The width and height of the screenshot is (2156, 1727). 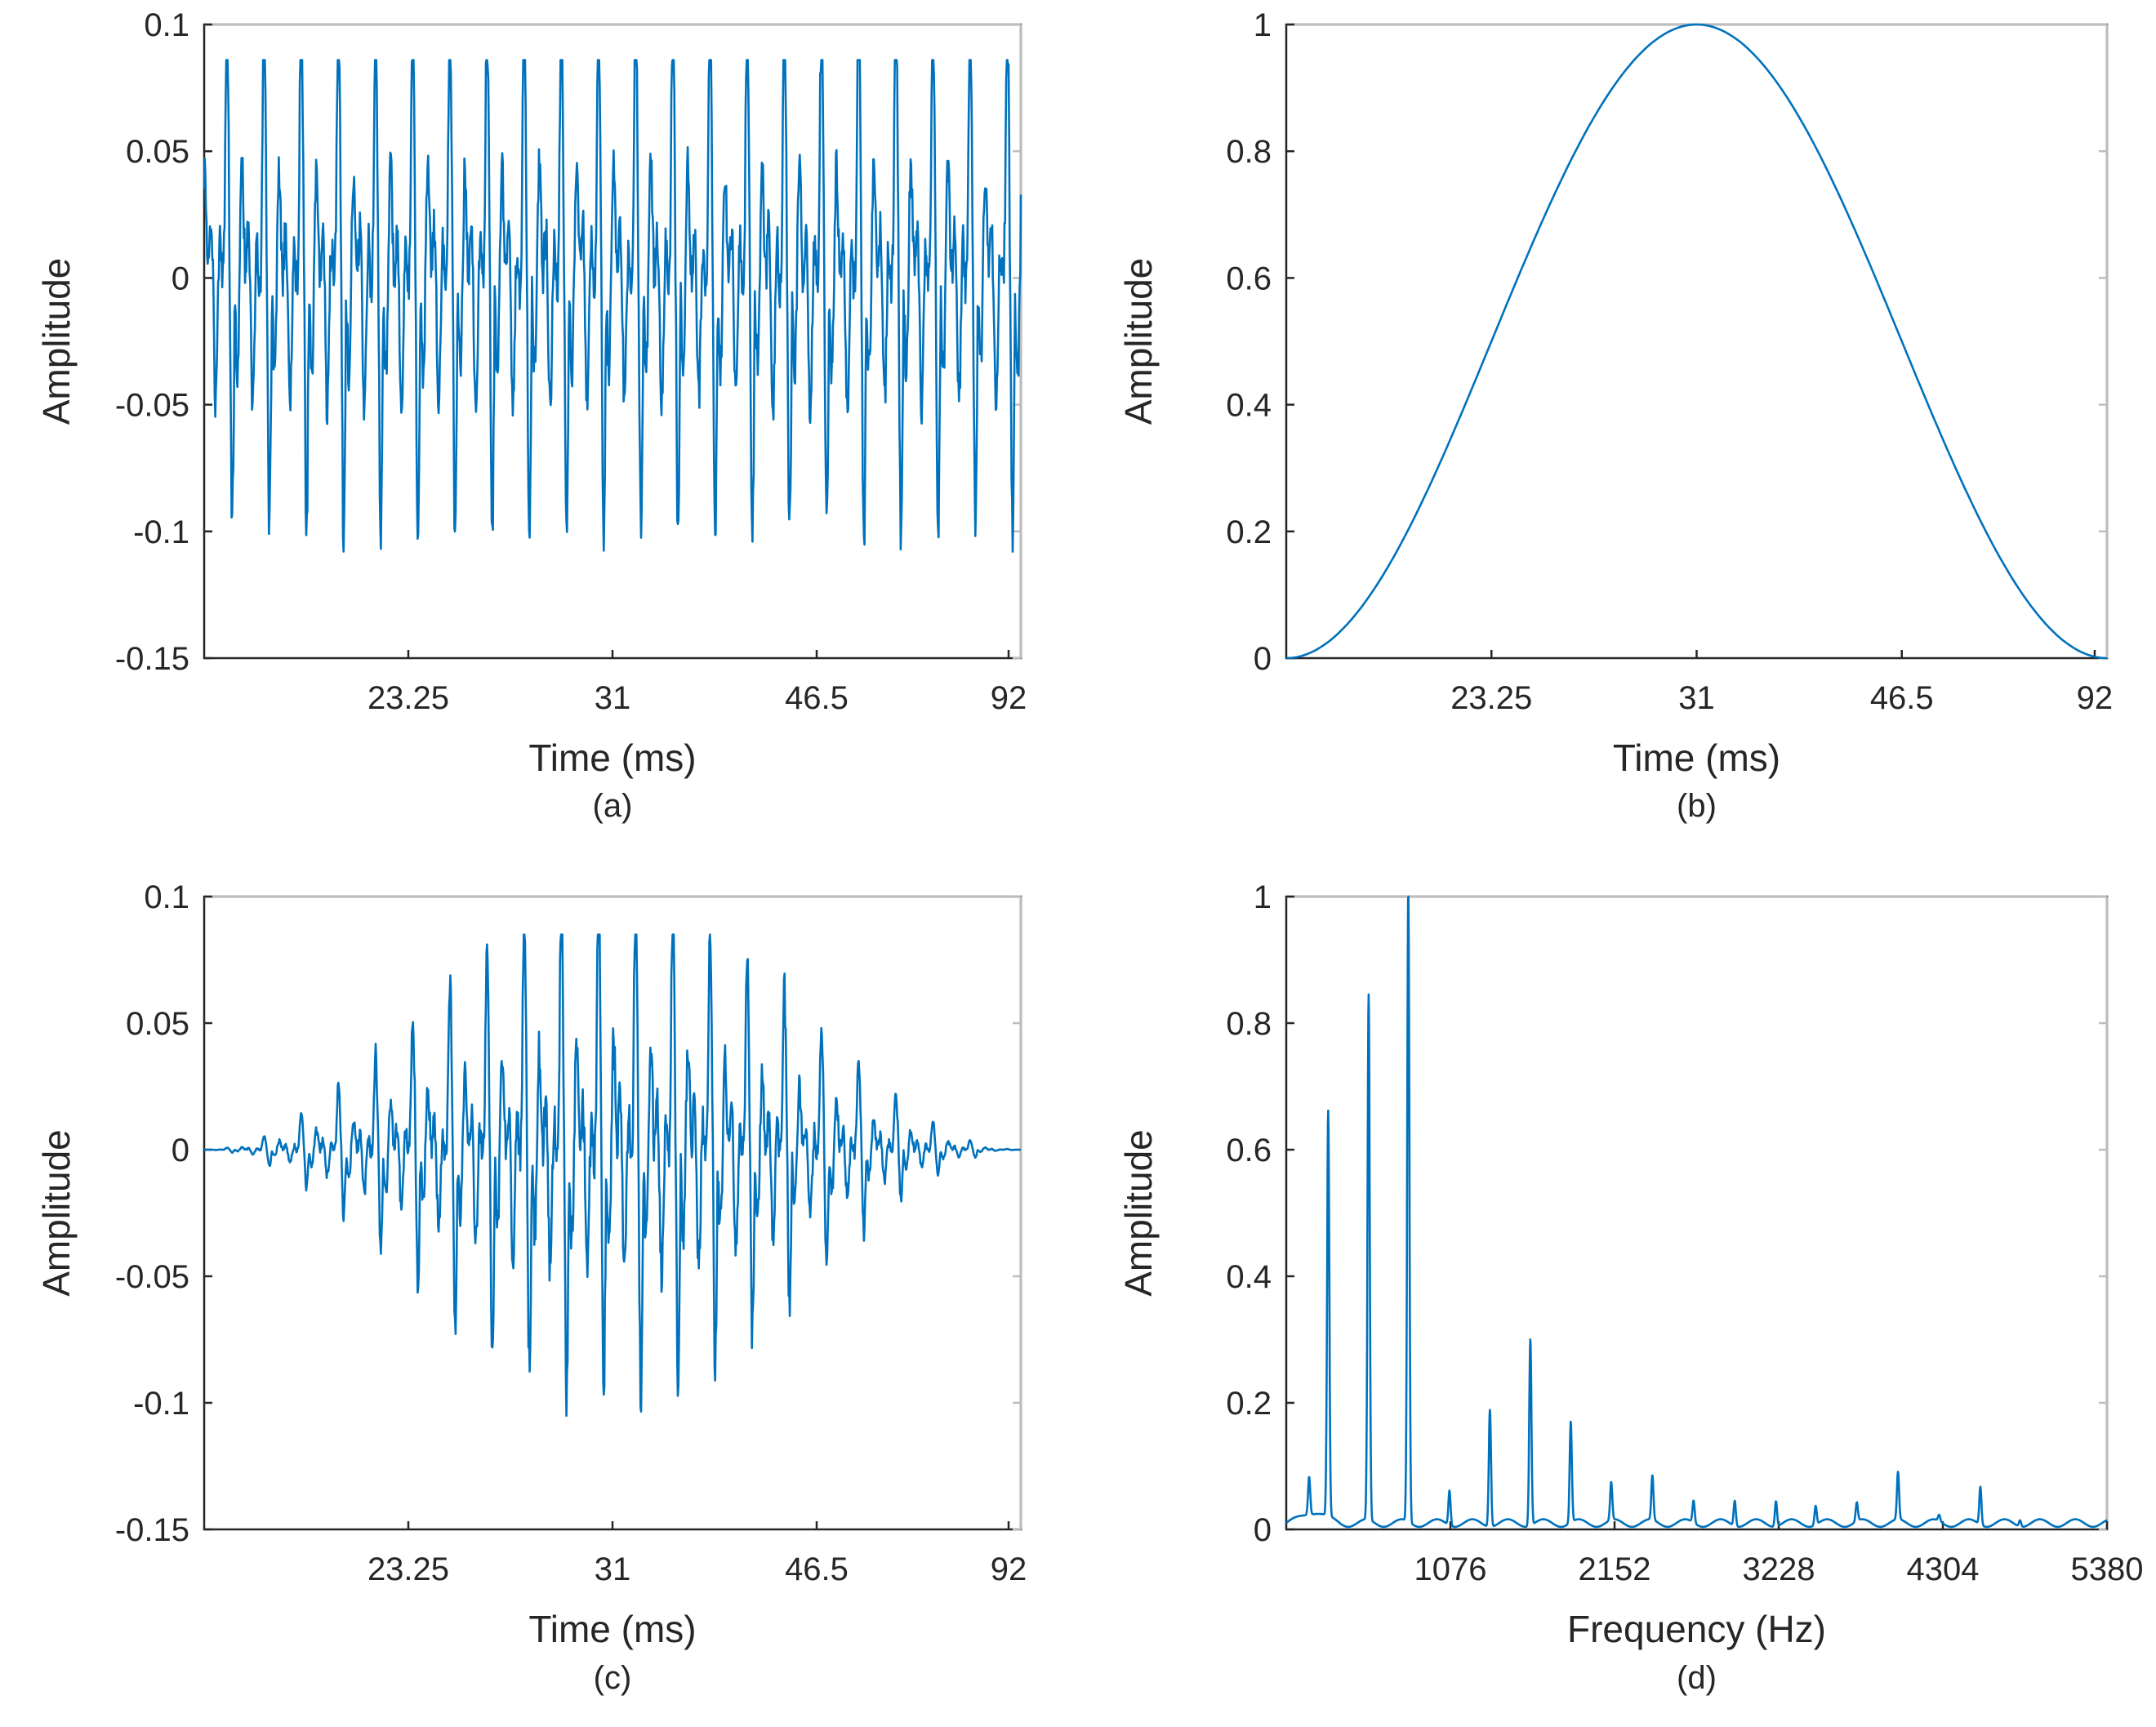 I want to click on x-tick-label: 4304, so click(x=1943, y=1569).